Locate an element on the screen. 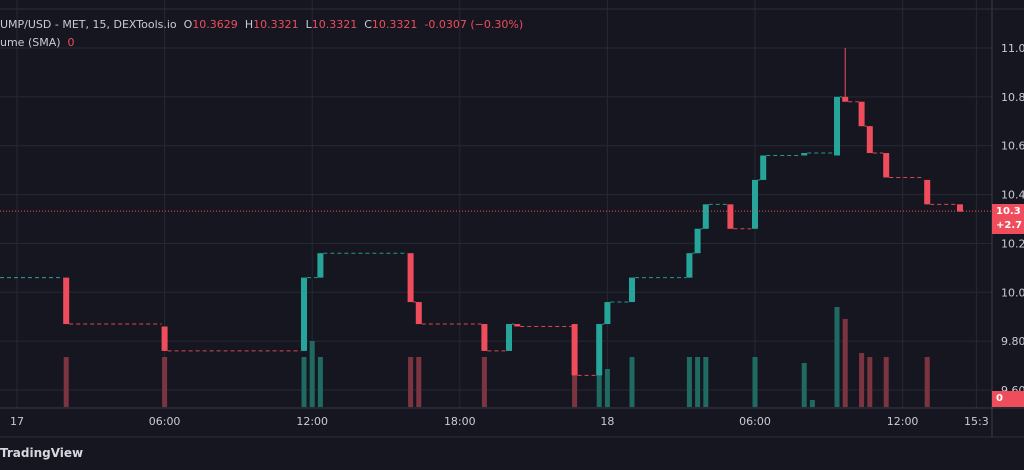  y-tick-label: 10.40 is located at coordinates (1012, 195).